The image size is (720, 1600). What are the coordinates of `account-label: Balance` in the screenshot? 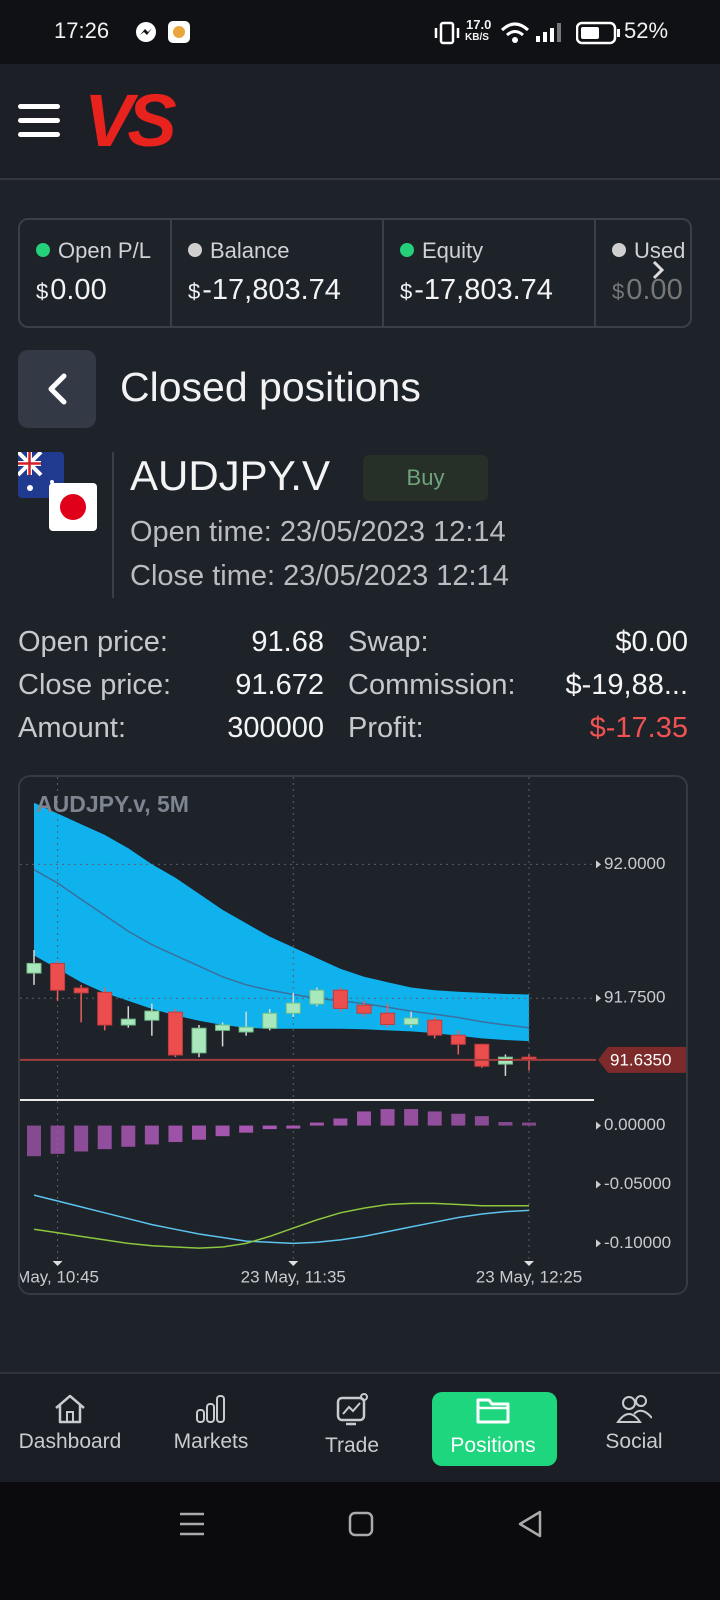 It's located at (250, 250).